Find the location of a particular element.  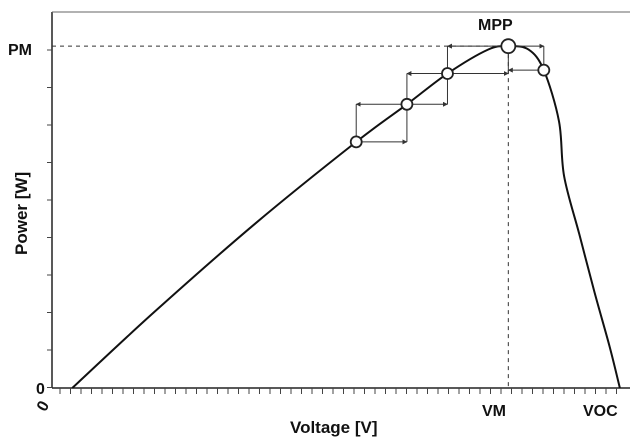

y-axis-title: Power [W] is located at coordinates (21, 213).